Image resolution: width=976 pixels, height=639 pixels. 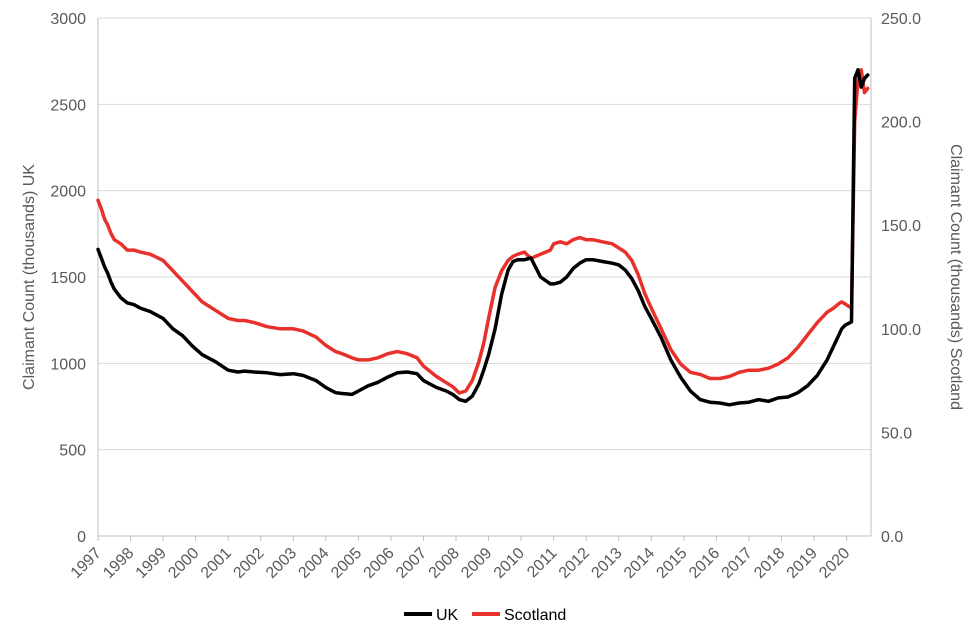 What do you see at coordinates (183, 563) in the screenshot?
I see `x-tick-label: 2000` at bounding box center [183, 563].